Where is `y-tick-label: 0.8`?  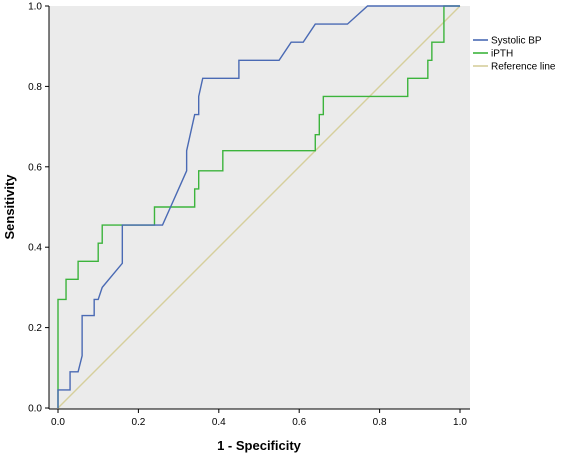
y-tick-label: 0.8 is located at coordinates (35, 87).